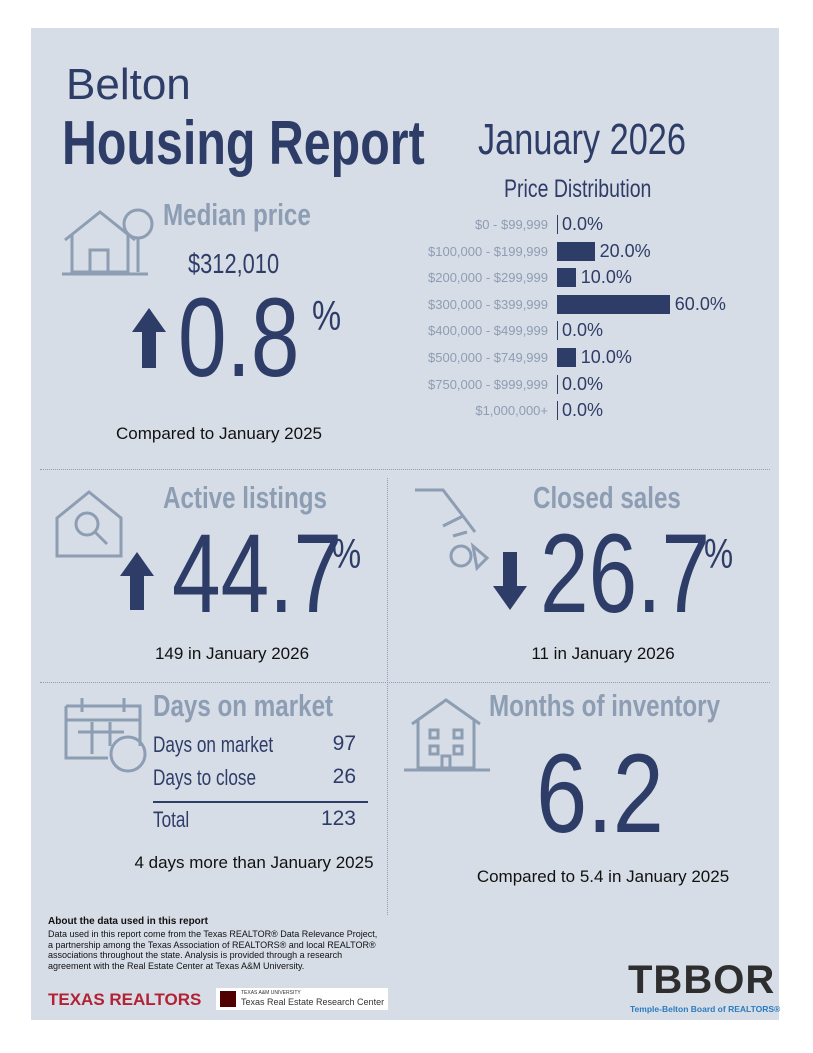 The height and width of the screenshot is (1053, 813). What do you see at coordinates (511, 411) in the screenshot?
I see `range-label: $1,000,000+` at bounding box center [511, 411].